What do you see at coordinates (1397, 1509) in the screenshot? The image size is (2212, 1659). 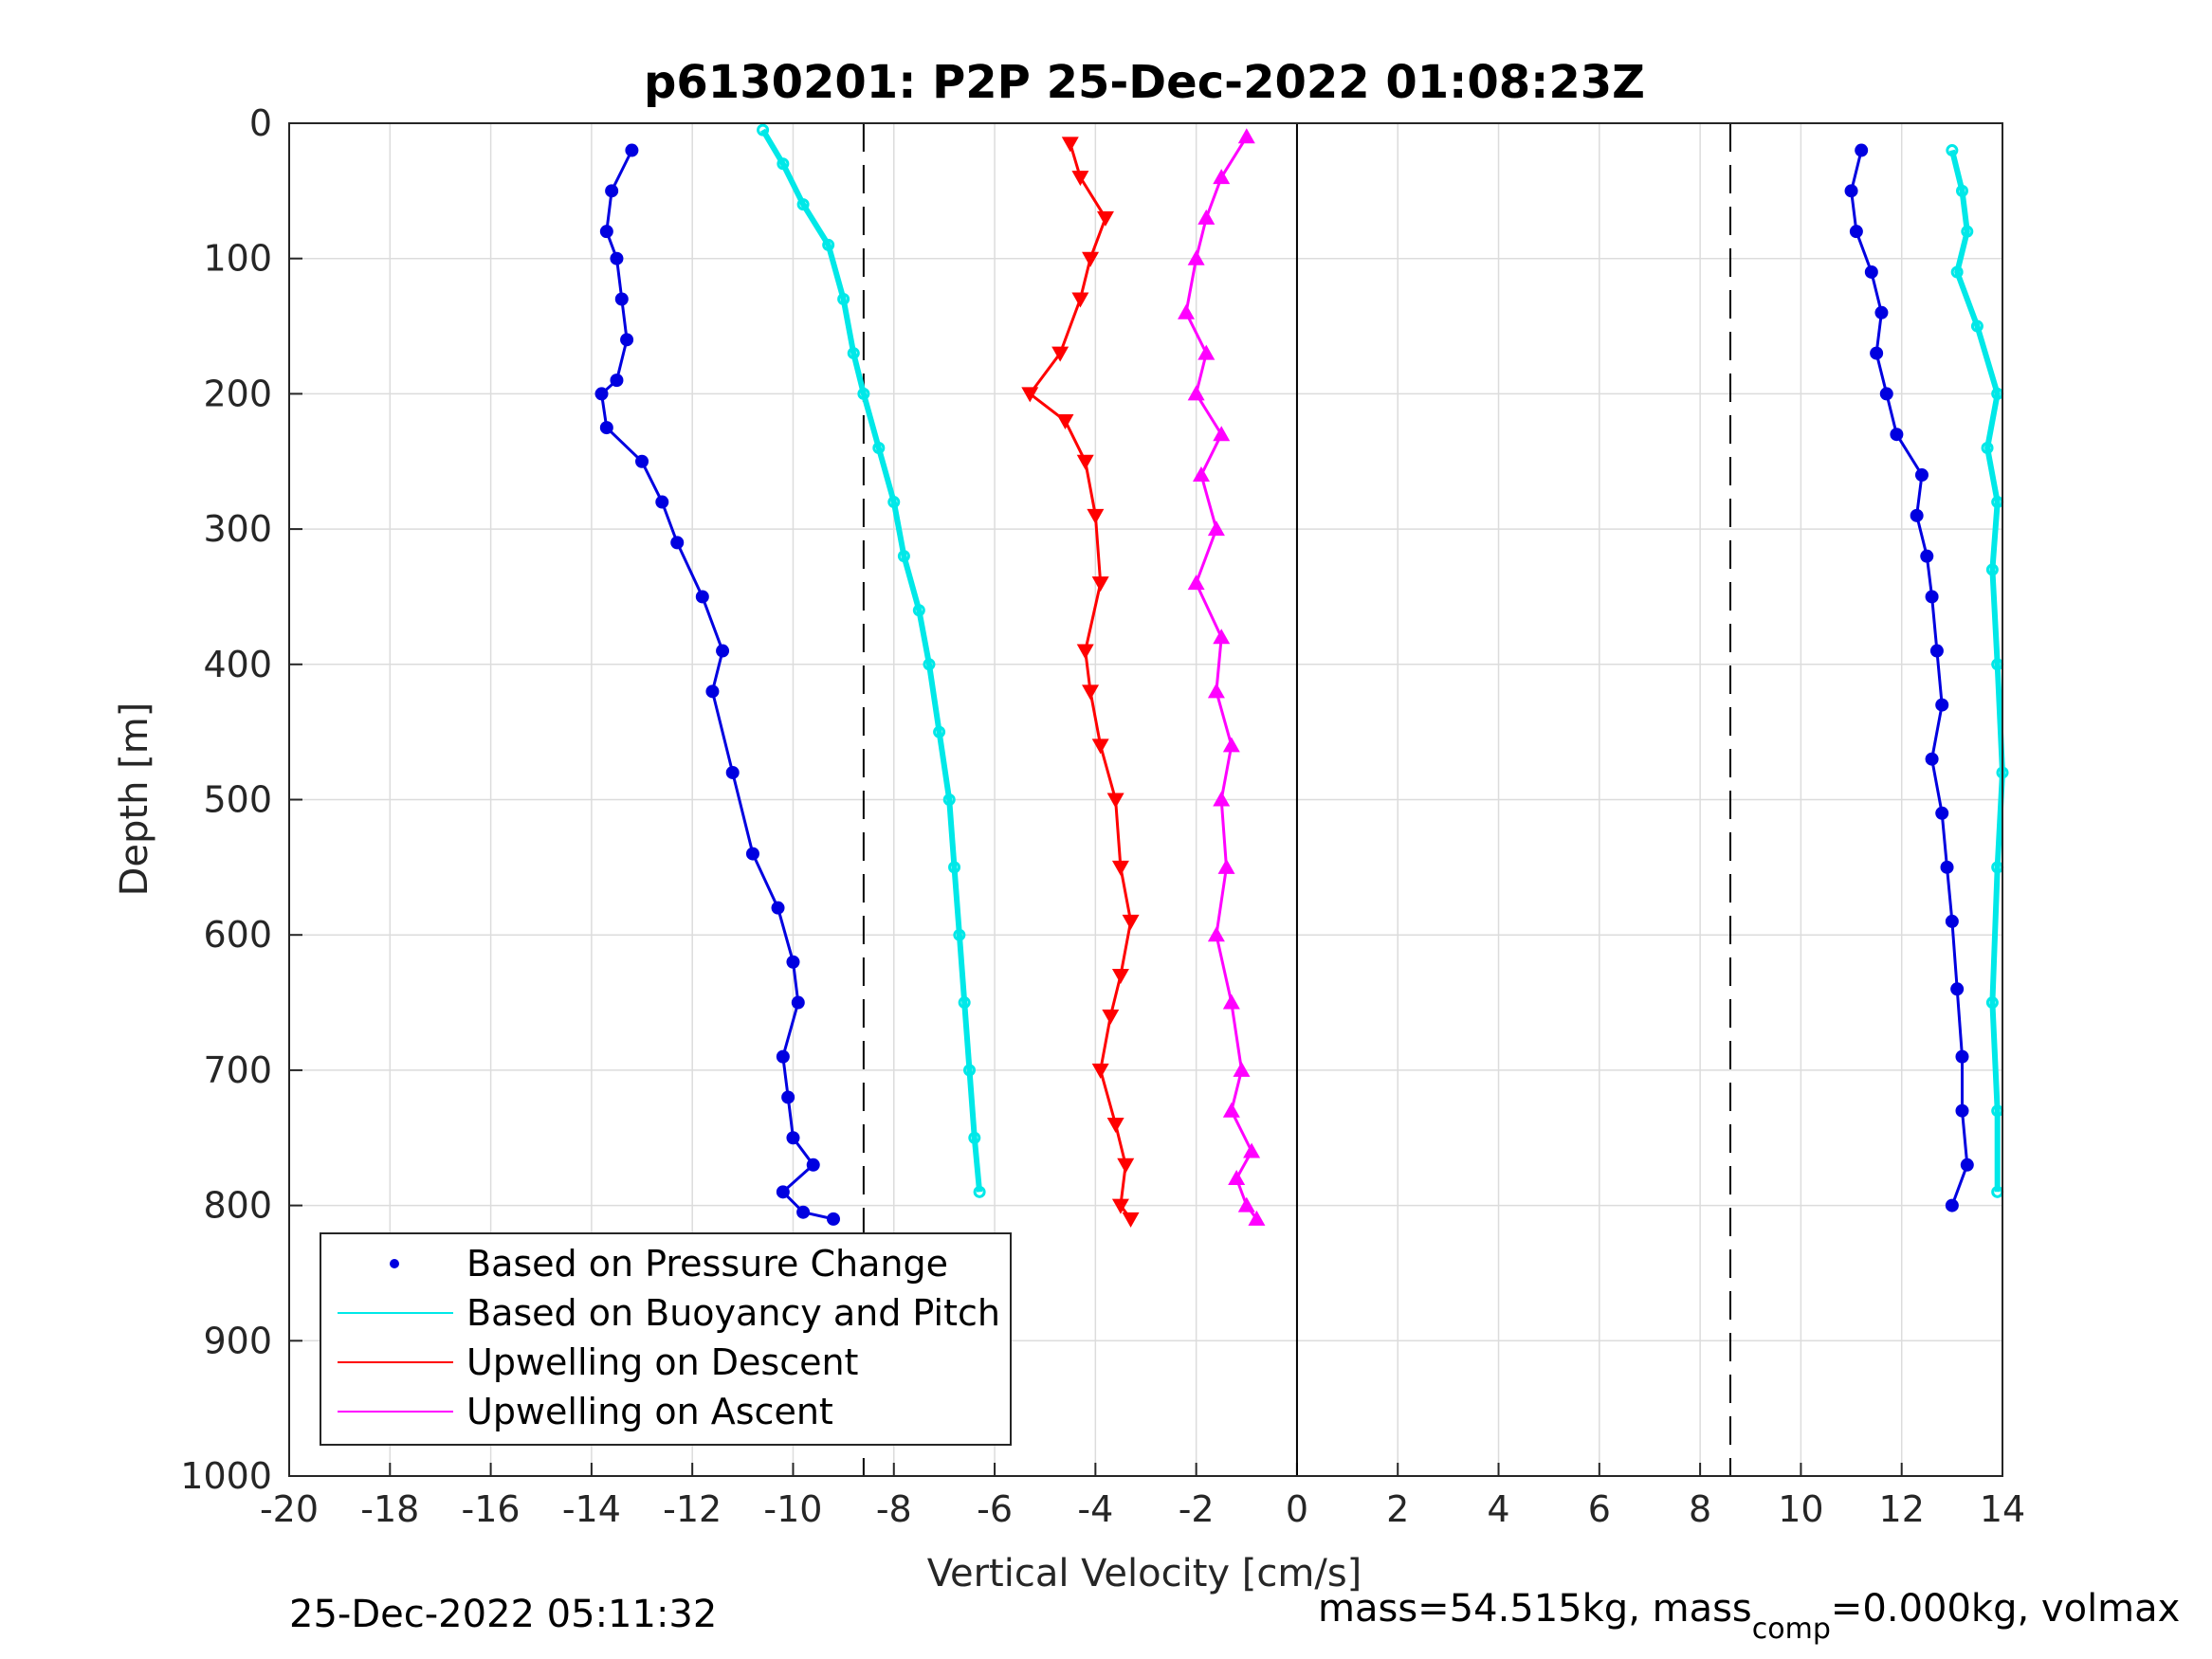 I see `x-tick-label: 2` at bounding box center [1397, 1509].